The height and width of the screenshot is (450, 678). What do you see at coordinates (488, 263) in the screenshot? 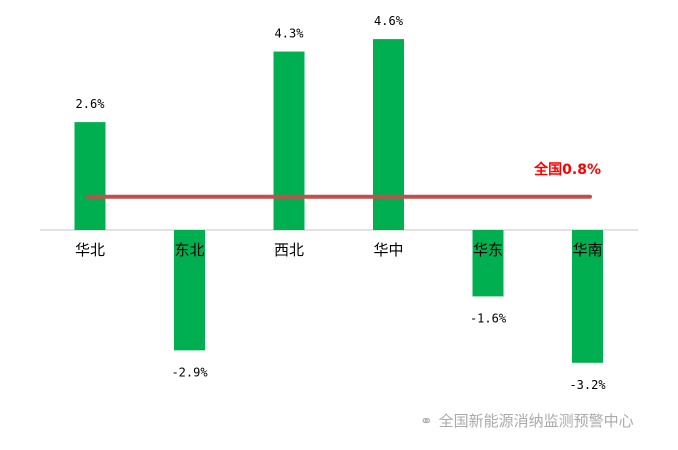
I see `bar-华东` at bounding box center [488, 263].